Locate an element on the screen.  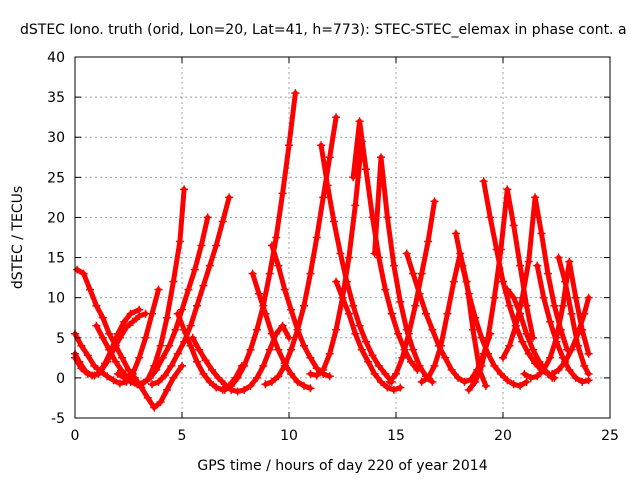
x-tick-label: 20 is located at coordinates (503, 436).